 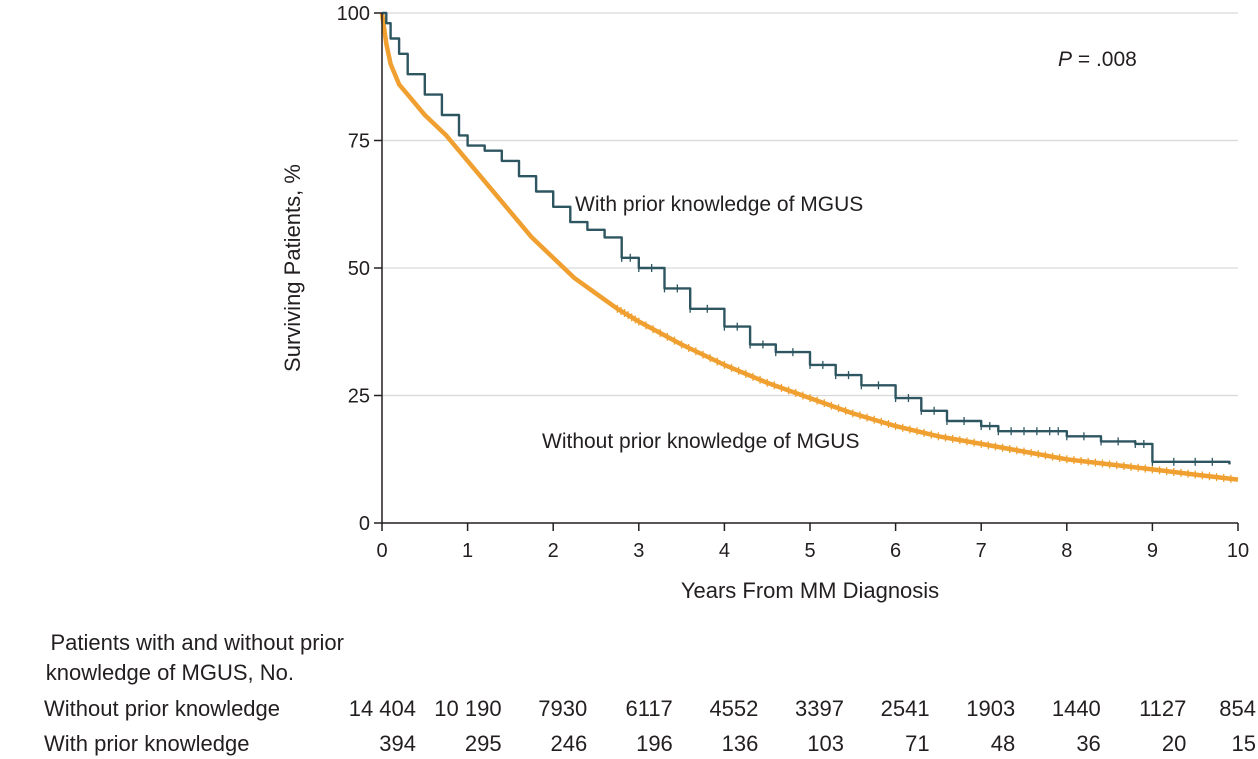 I want to click on x-tick-label: 0, so click(x=381, y=551).